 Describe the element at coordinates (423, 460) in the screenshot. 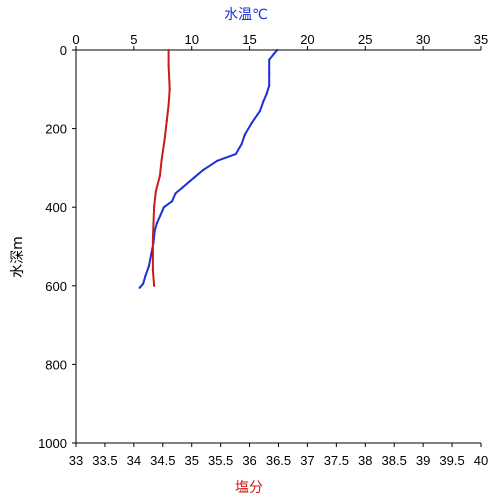

I see `bottom-tick-label: 39` at that location.